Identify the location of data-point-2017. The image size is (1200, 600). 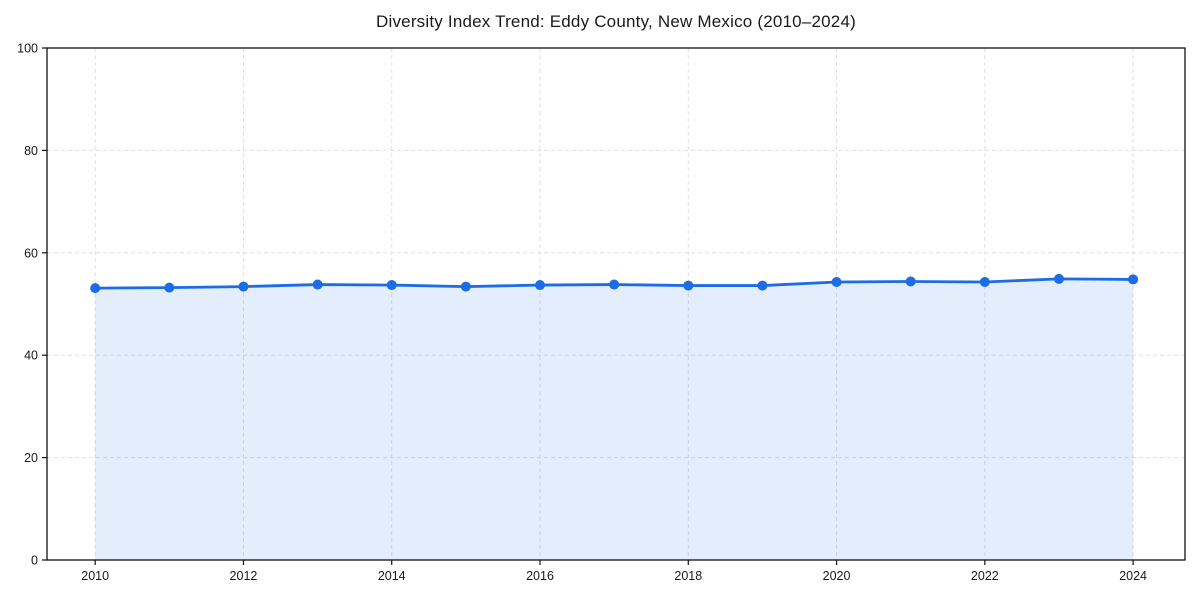
(614, 284).